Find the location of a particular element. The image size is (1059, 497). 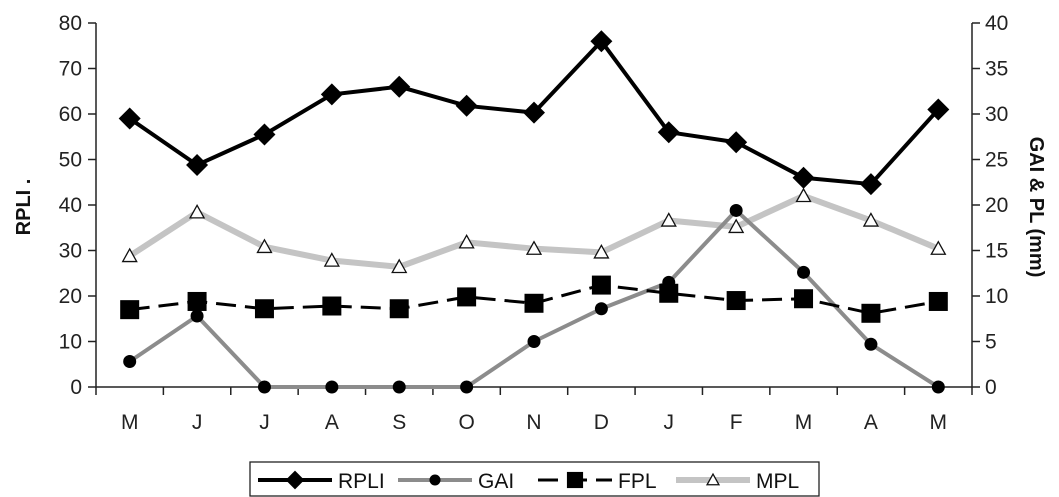

y2-tick-label: 30 is located at coordinates (996, 114).